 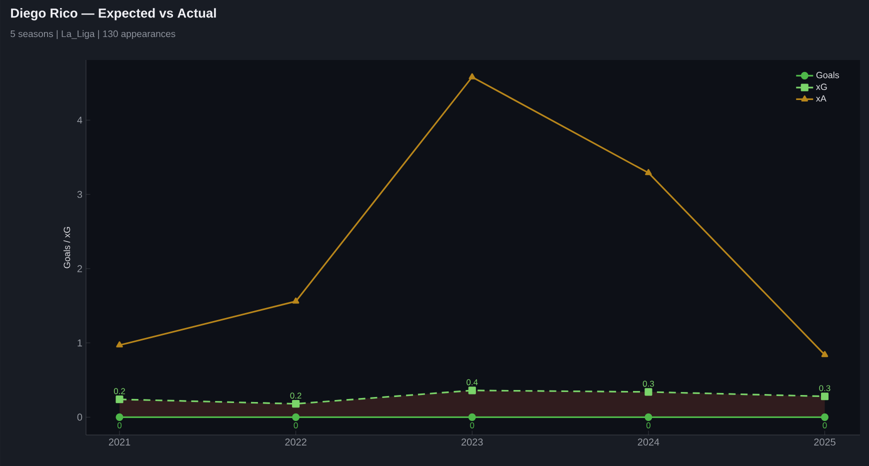 What do you see at coordinates (472, 442) in the screenshot?
I see `x-tick-label: 2023` at bounding box center [472, 442].